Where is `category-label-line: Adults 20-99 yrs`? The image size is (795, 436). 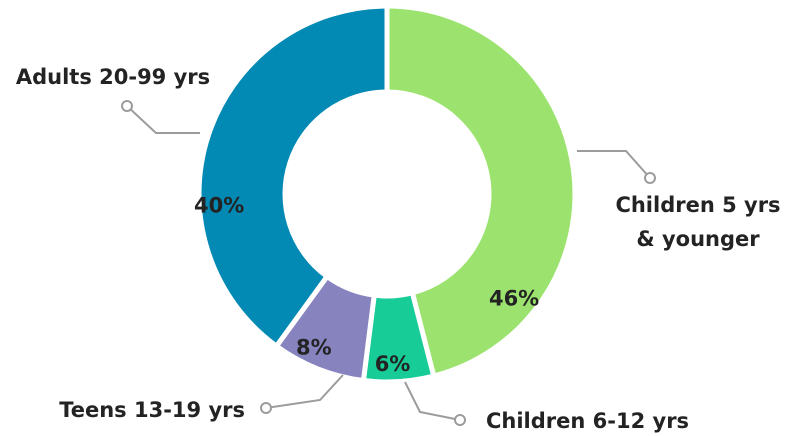
category-label-line: Adults 20-99 yrs is located at coordinates (113, 77).